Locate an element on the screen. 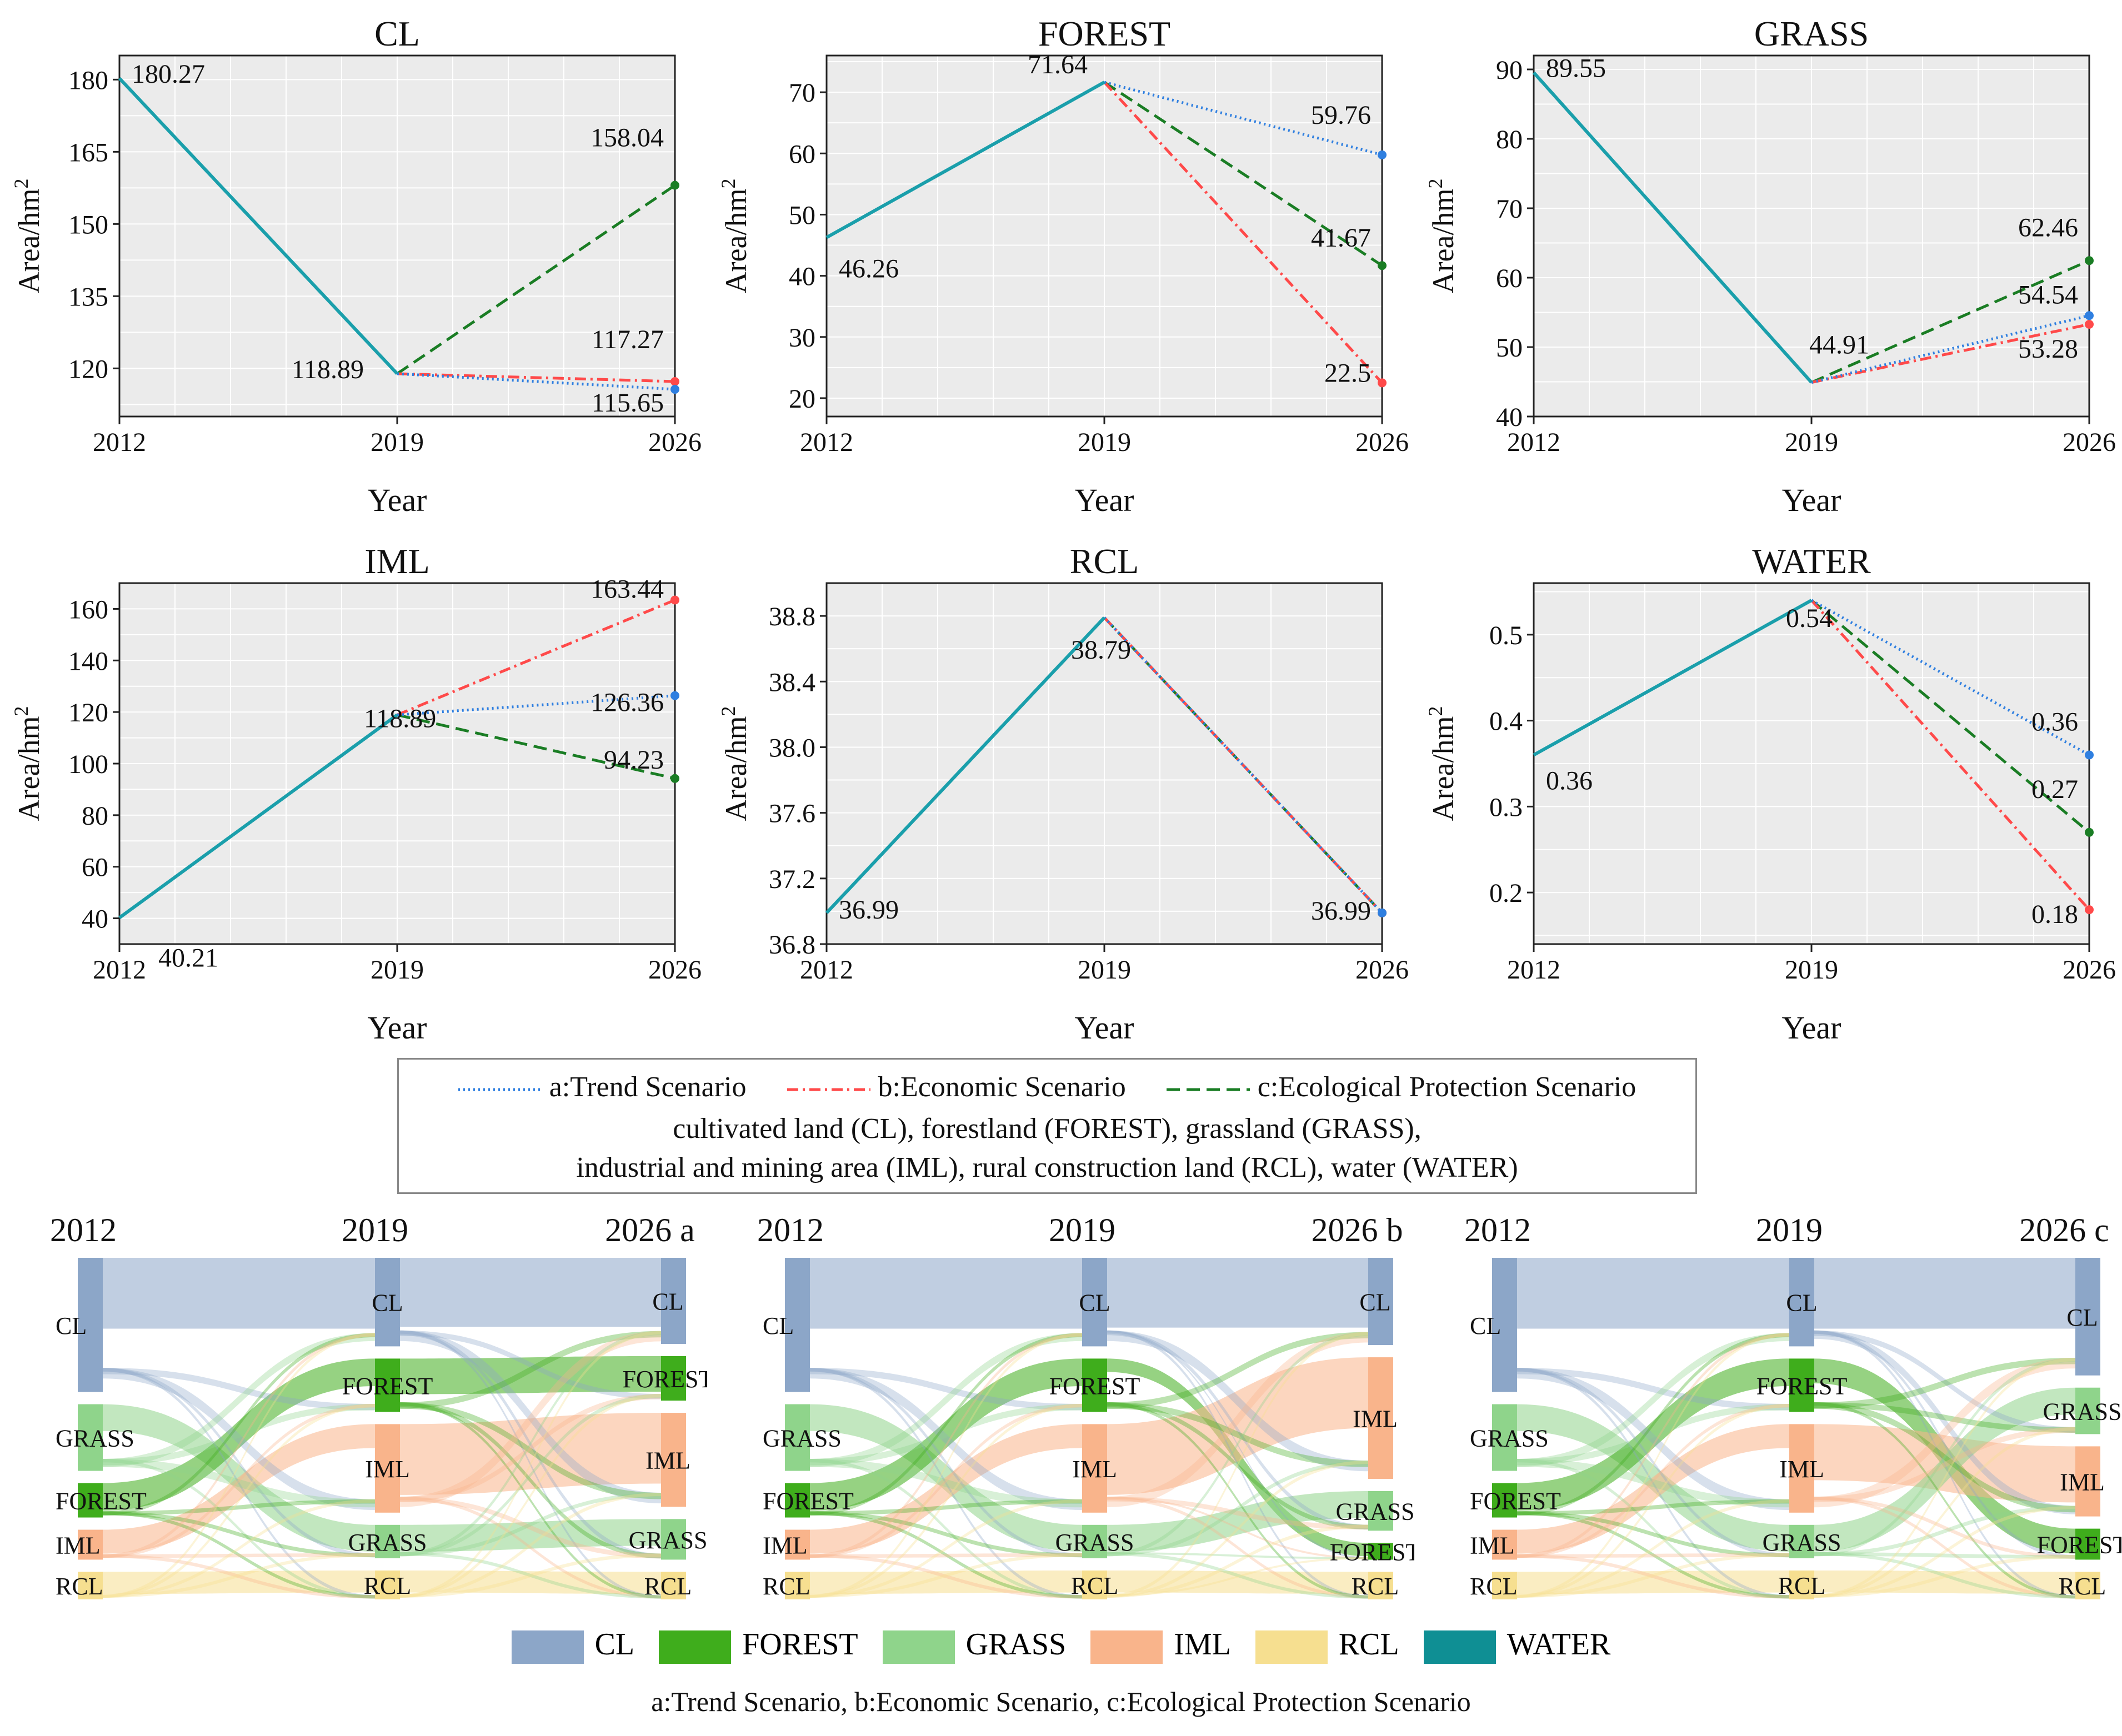 This screenshot has width=2122, height=1736. data-label: 38.79 is located at coordinates (1101, 650).